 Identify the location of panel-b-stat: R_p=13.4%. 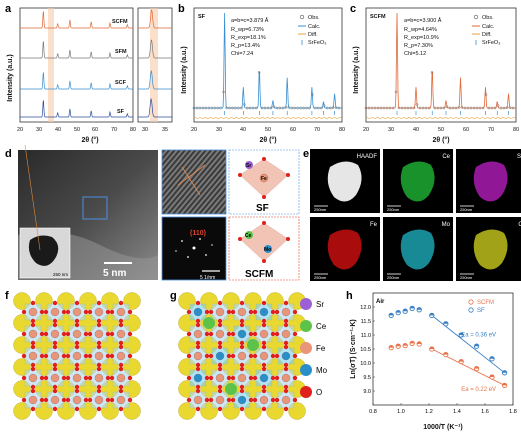
(245, 46).